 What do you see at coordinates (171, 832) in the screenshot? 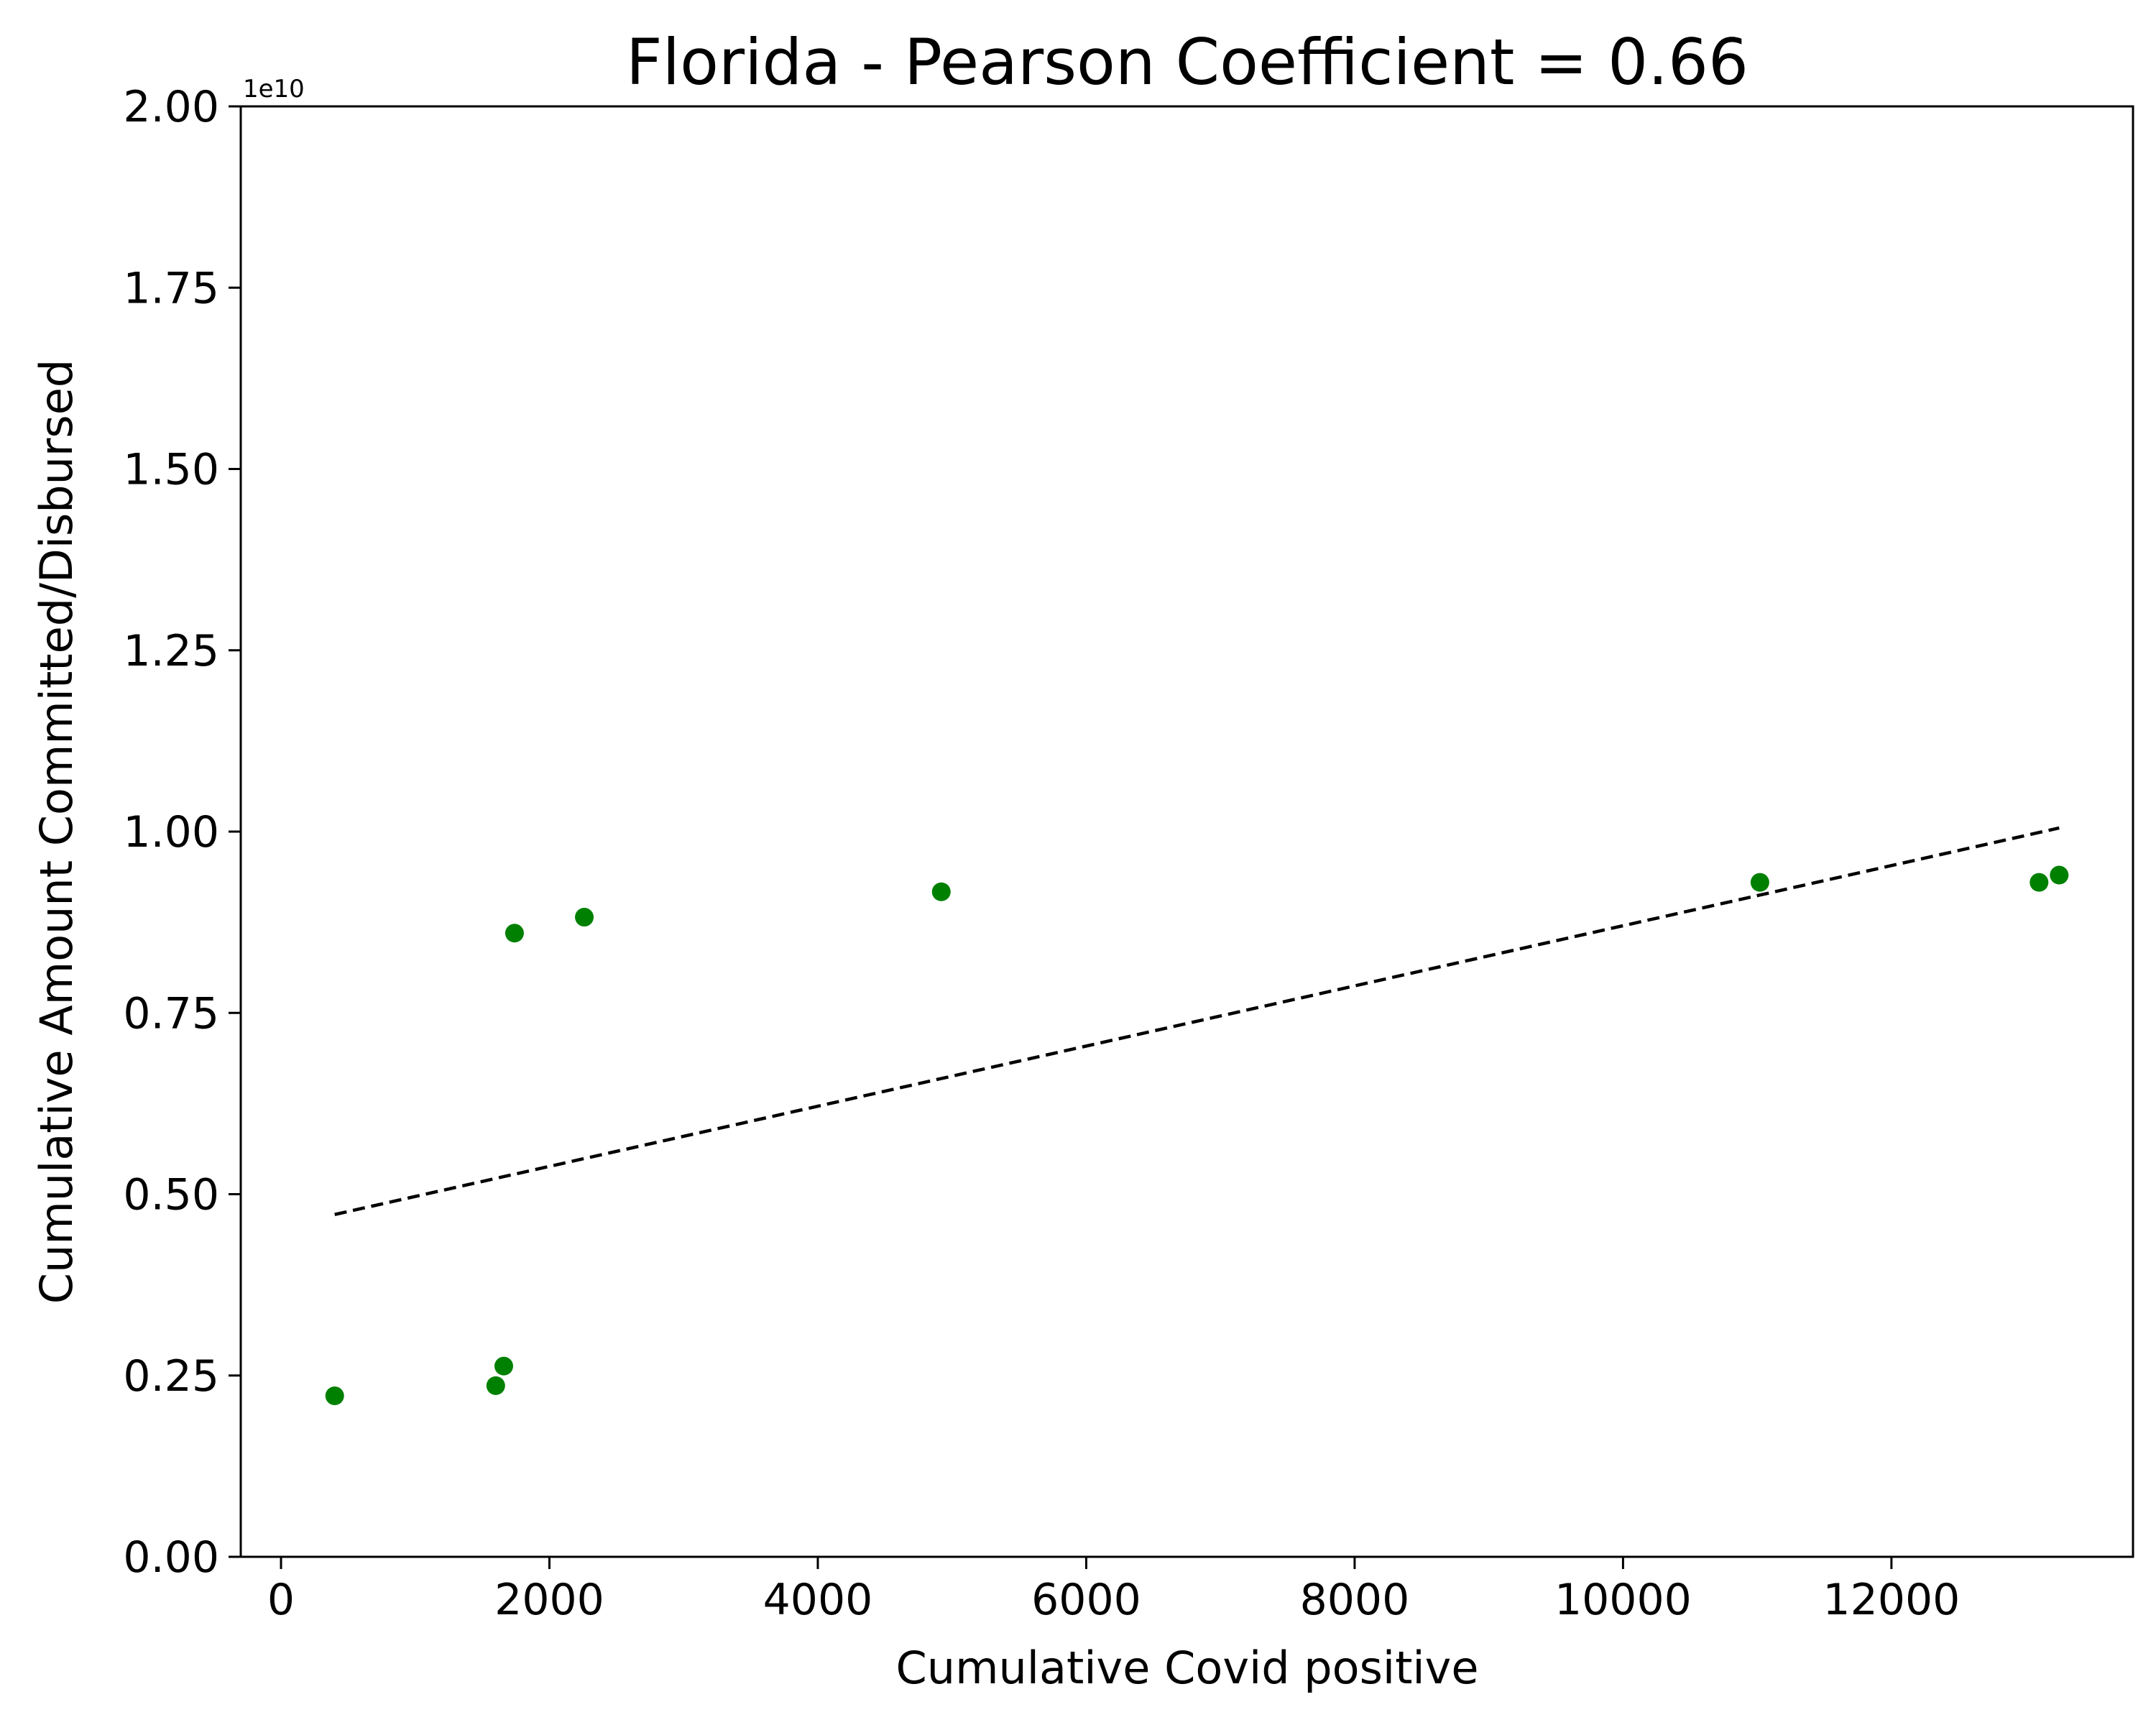
I see `y-tick-label: 1.00` at bounding box center [171, 832].